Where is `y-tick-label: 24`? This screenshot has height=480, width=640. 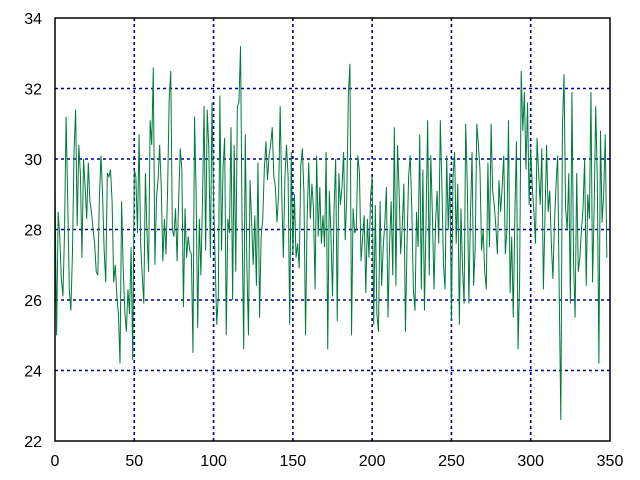 y-tick-label: 24 is located at coordinates (33, 372).